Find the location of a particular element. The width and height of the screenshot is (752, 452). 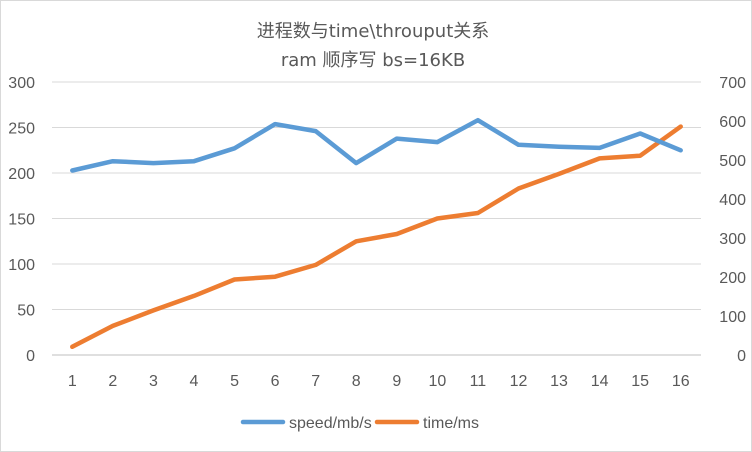

legend-label-speed-mb-s: speed/mb/s is located at coordinates (330, 423).